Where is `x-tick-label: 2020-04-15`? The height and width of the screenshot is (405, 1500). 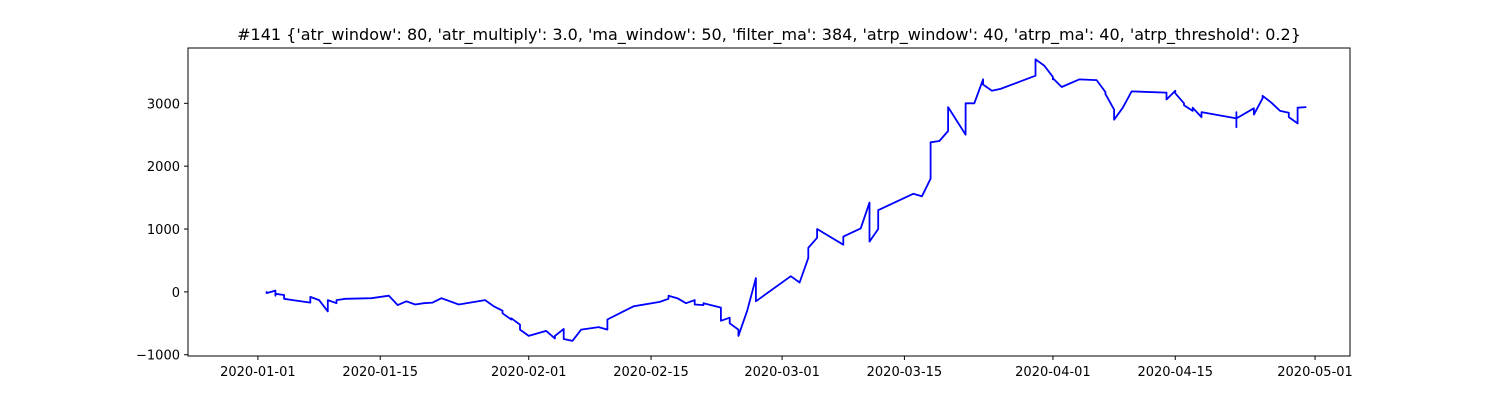 x-tick-label: 2020-04-15 is located at coordinates (1175, 372).